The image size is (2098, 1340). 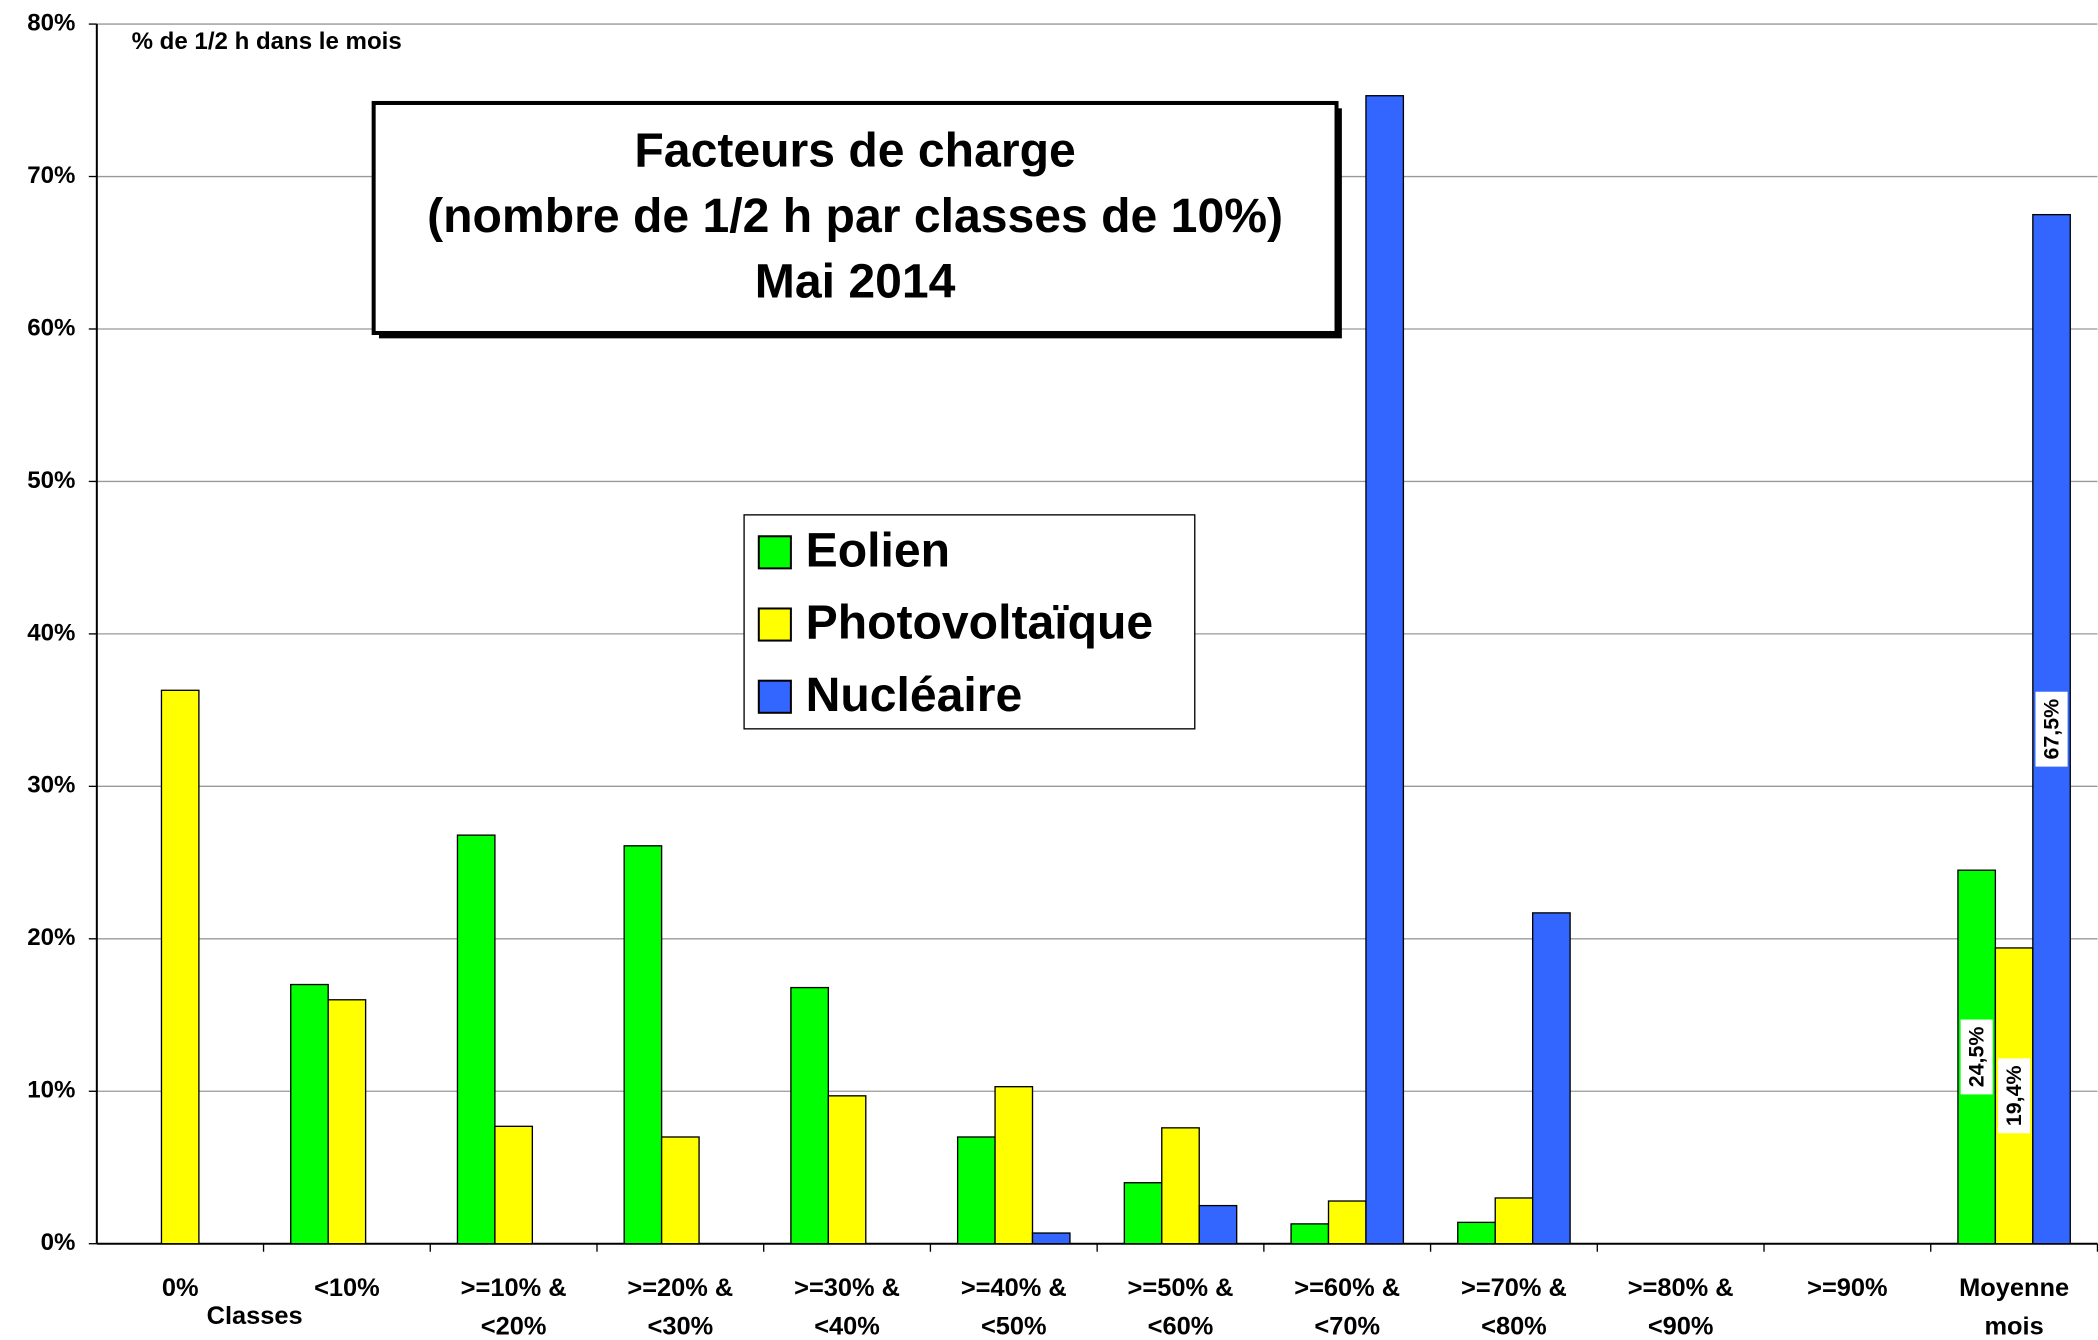 What do you see at coordinates (1181, 1288) in the screenshot?
I see `x-tick-label: >=50% &` at bounding box center [1181, 1288].